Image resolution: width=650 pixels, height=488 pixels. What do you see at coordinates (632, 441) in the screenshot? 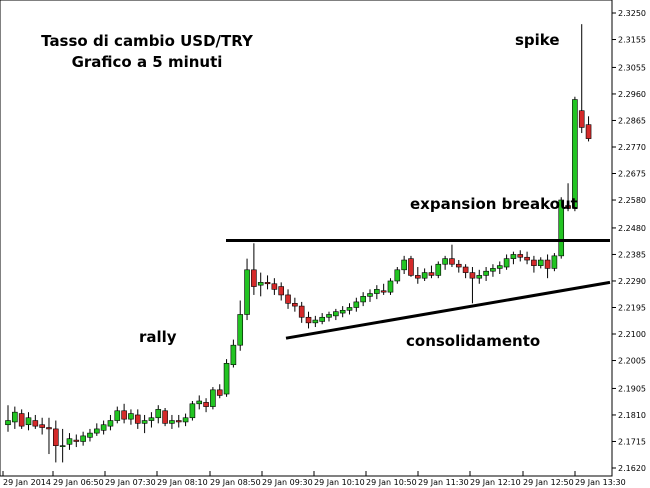
I see `y-tick-label: 2.1715` at bounding box center [632, 441].